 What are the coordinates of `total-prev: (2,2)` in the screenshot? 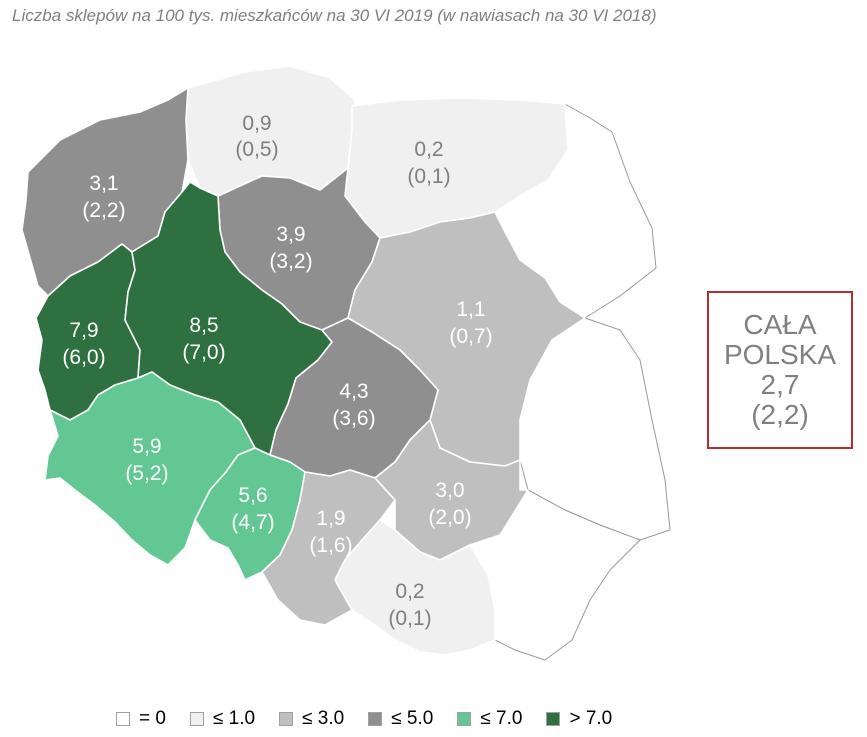 It's located at (780, 414).